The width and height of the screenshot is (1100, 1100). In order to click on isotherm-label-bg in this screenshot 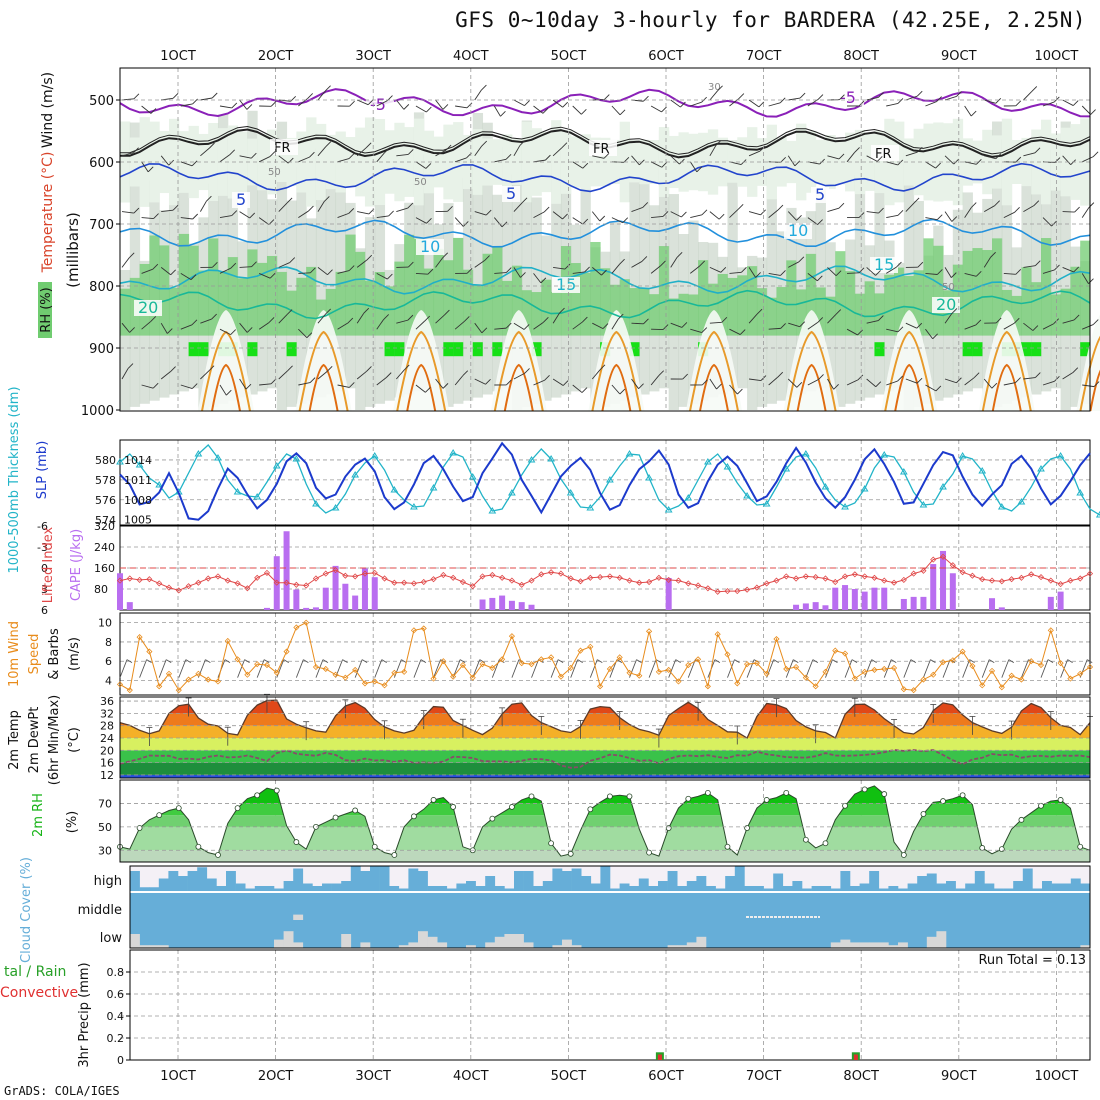, I will do `click(798, 231)`.